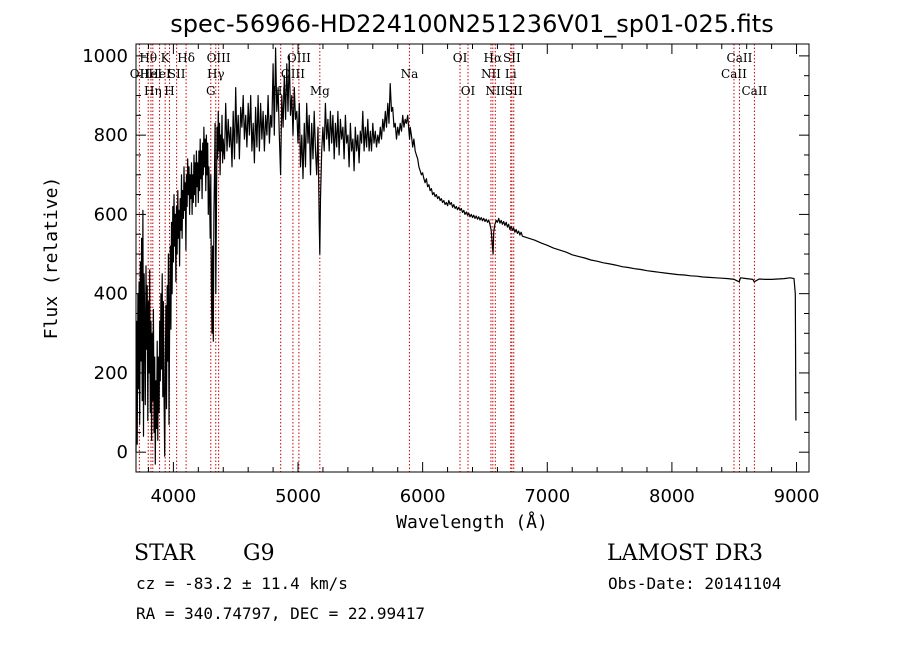 This screenshot has height=649, width=900. I want to click on coordinates-text: RA = 340.74797, DEC = 22.99417, so click(280, 613).